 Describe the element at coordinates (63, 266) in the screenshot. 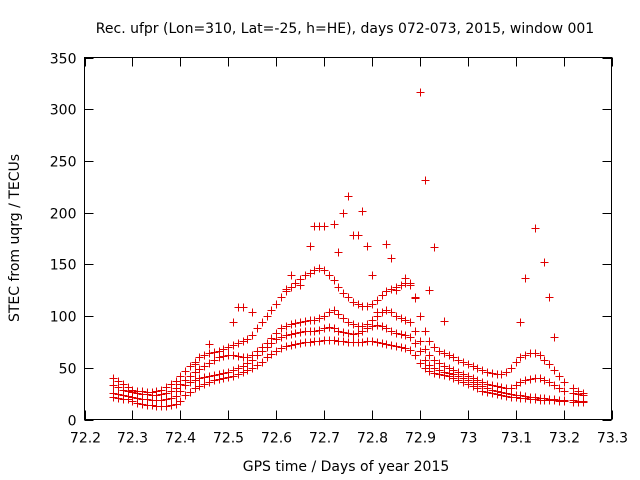

I see `y-tick-label: 150` at that location.